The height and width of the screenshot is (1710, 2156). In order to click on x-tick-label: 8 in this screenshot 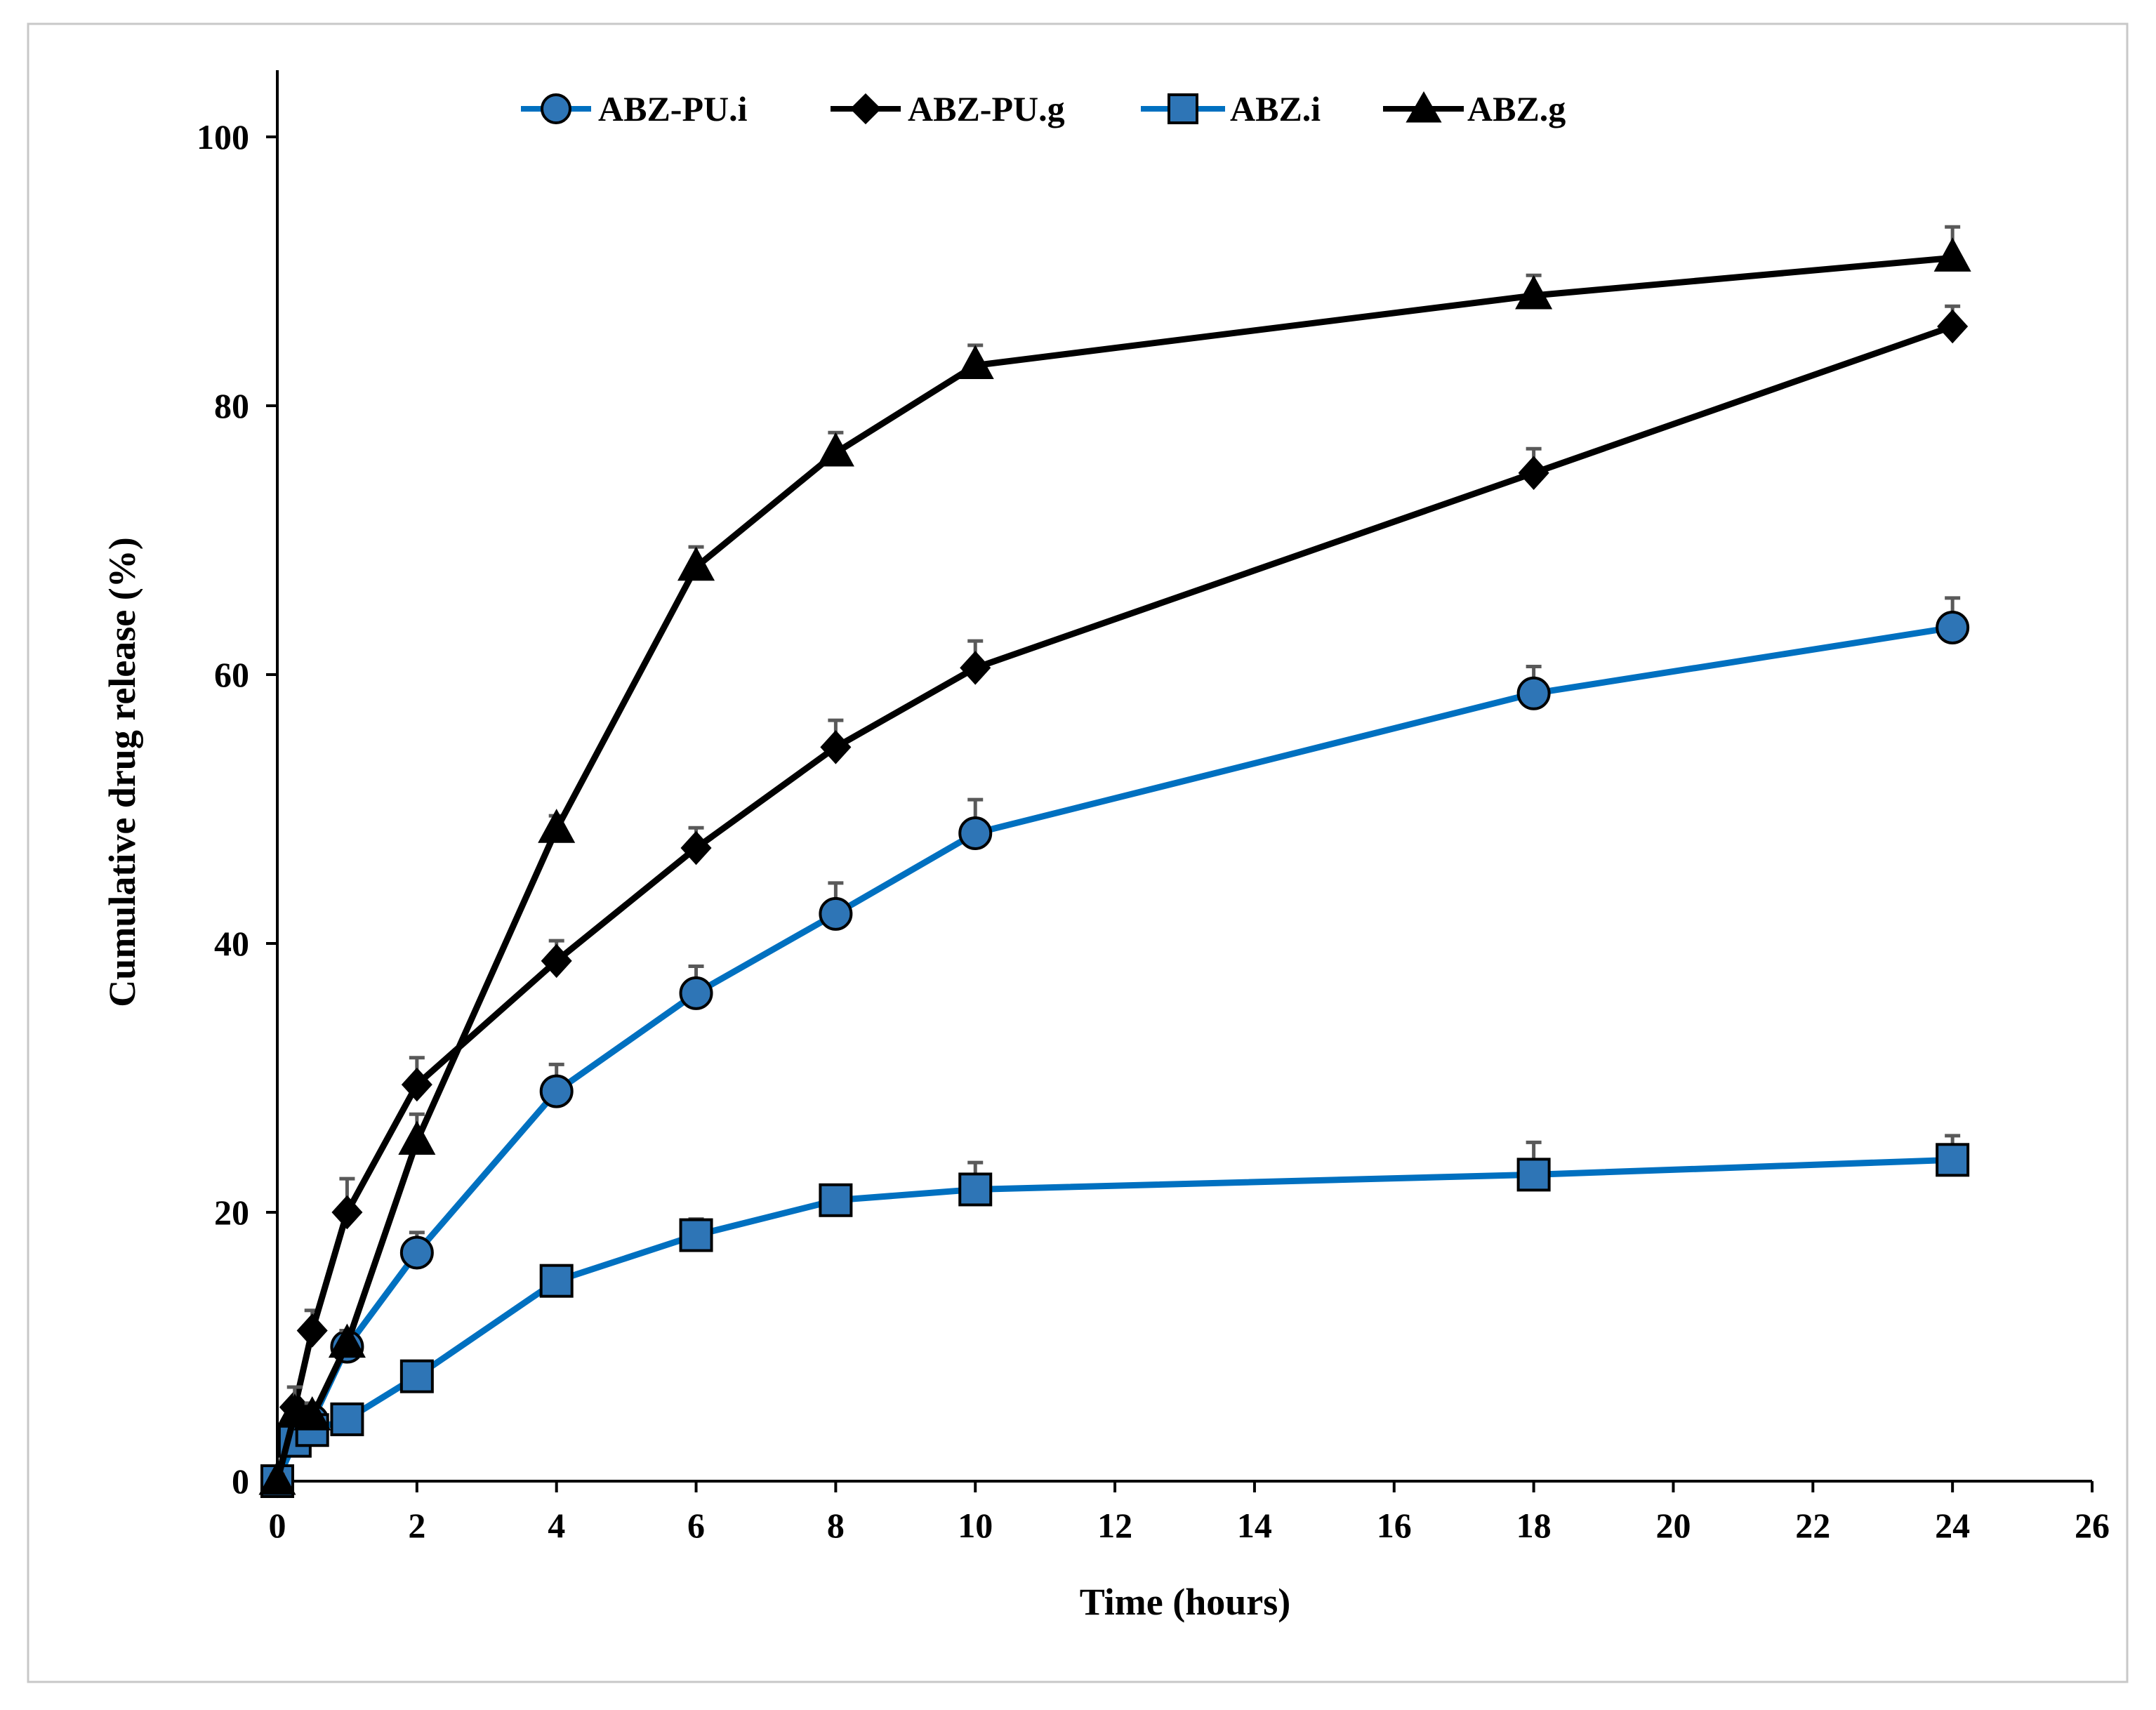, I will do `click(836, 1525)`.